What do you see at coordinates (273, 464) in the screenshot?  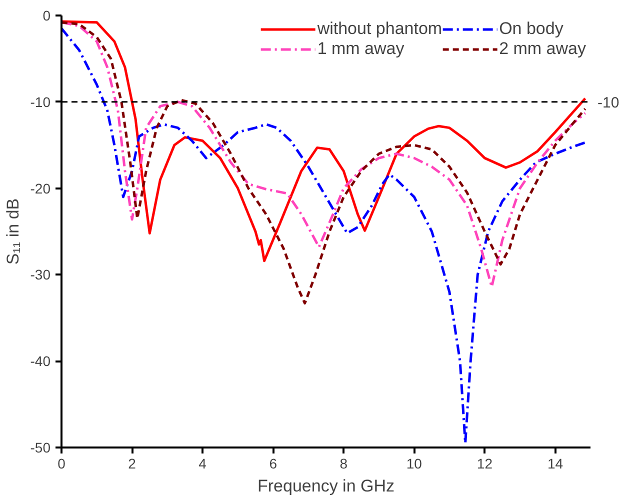 I see `x-tick-label: 6` at bounding box center [273, 464].